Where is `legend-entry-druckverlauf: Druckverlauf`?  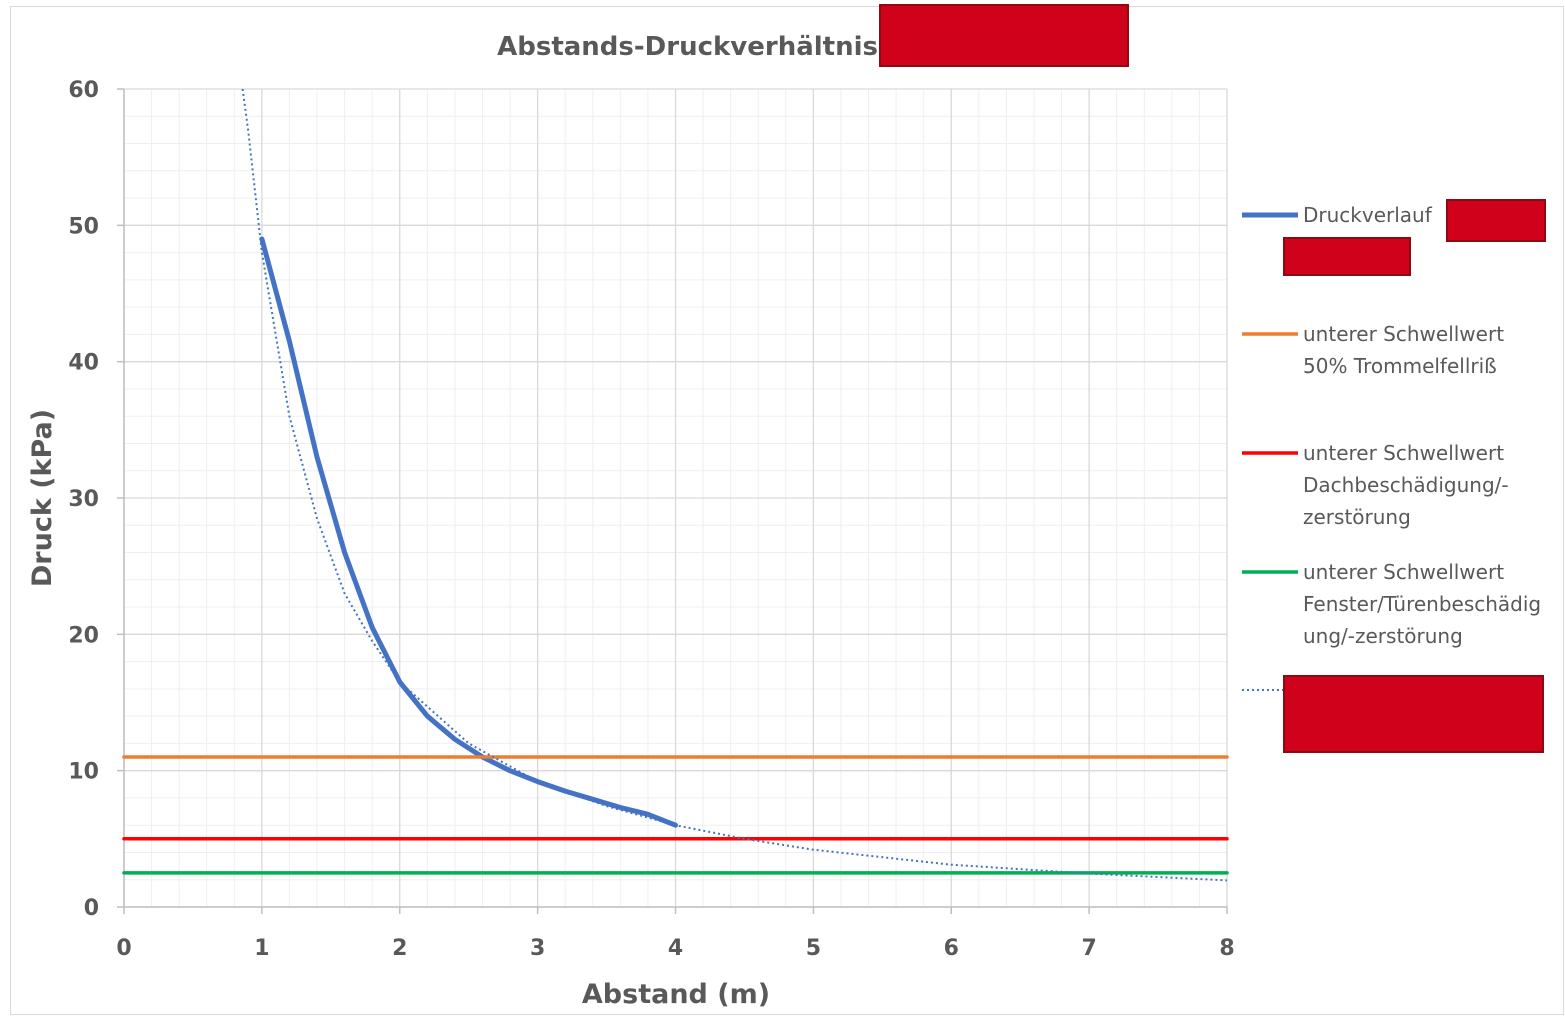 legend-entry-druckverlauf: Druckverlauf is located at coordinates (1337, 215).